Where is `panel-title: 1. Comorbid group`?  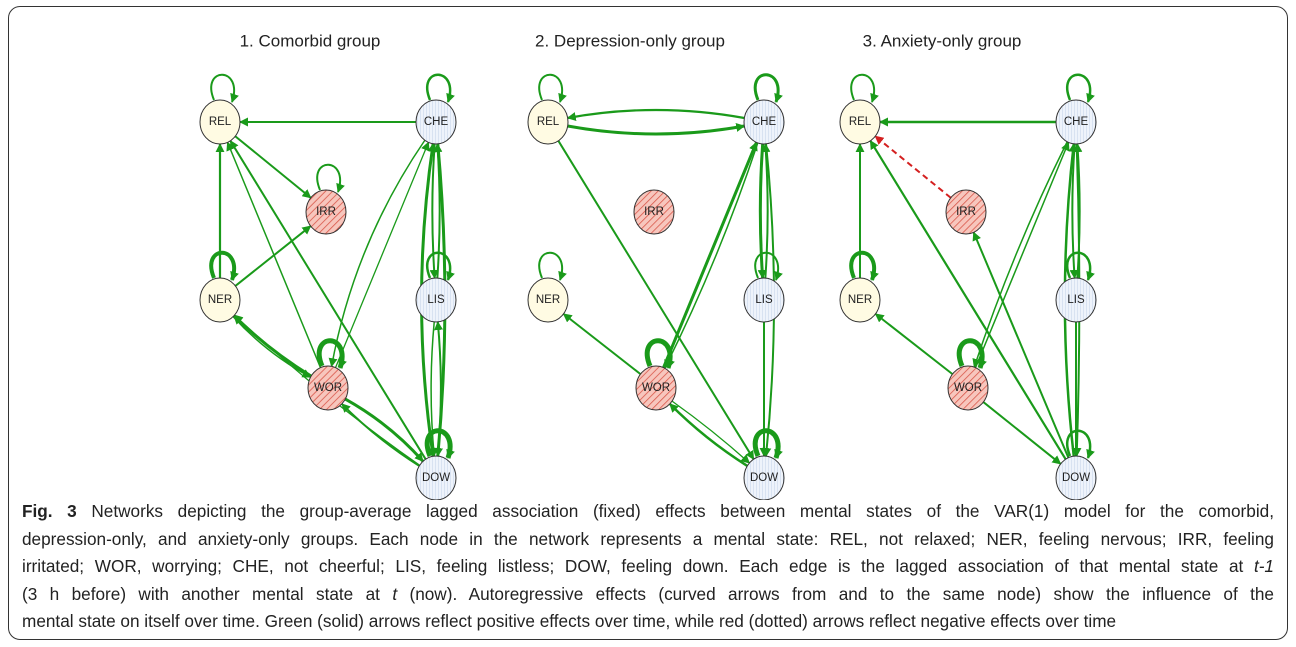 panel-title: 1. Comorbid group is located at coordinates (310, 40).